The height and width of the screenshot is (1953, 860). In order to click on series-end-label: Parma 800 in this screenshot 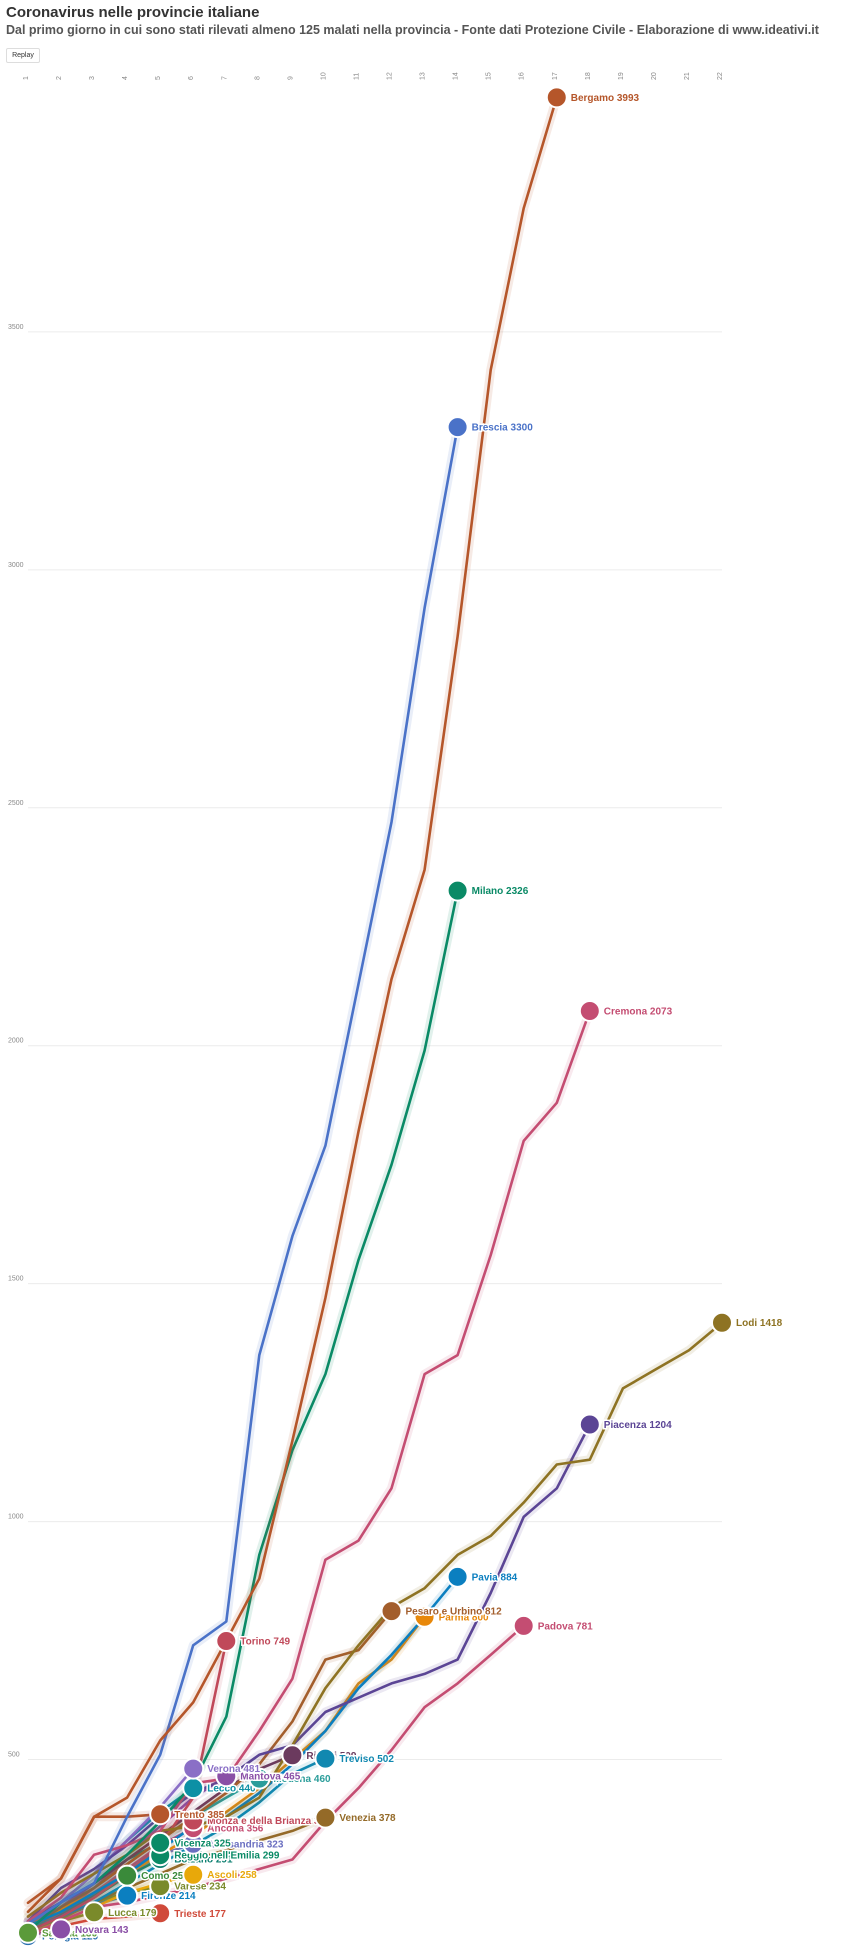, I will do `click(464, 1617)`.